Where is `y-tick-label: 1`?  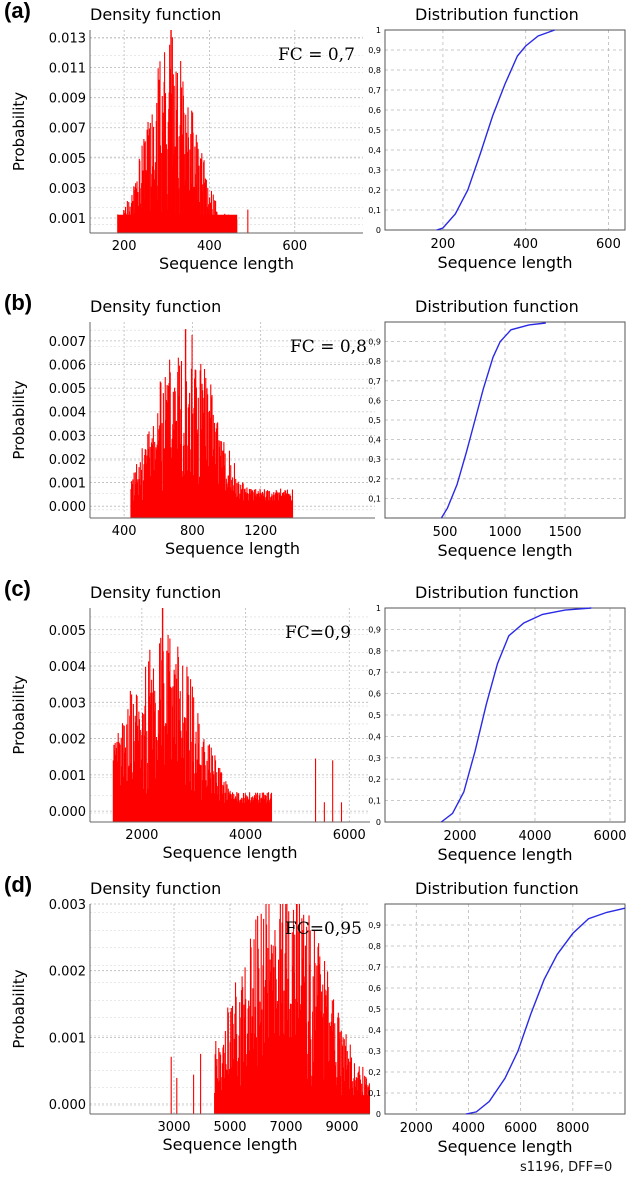 y-tick-label: 1 is located at coordinates (378, 608).